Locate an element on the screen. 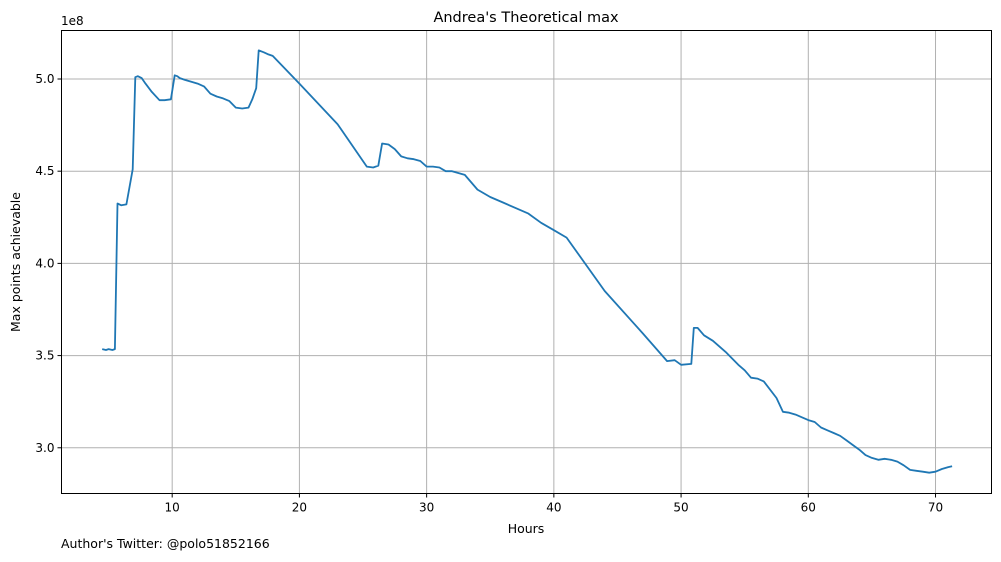  y-tick-label: 3.5 is located at coordinates (44, 356).